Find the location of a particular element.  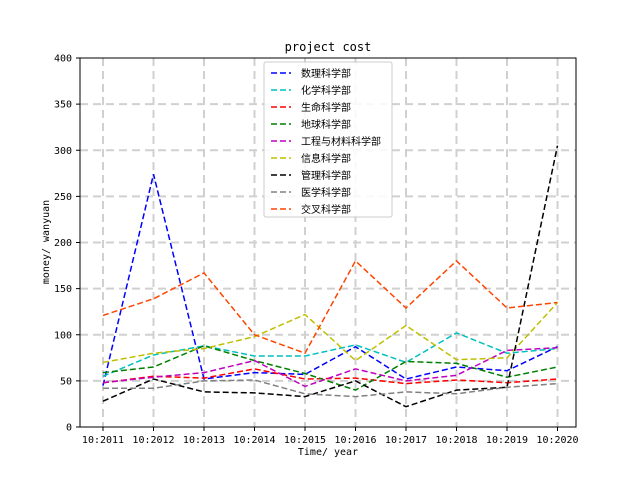

x-tick-label: 10:2012 is located at coordinates (153, 440).